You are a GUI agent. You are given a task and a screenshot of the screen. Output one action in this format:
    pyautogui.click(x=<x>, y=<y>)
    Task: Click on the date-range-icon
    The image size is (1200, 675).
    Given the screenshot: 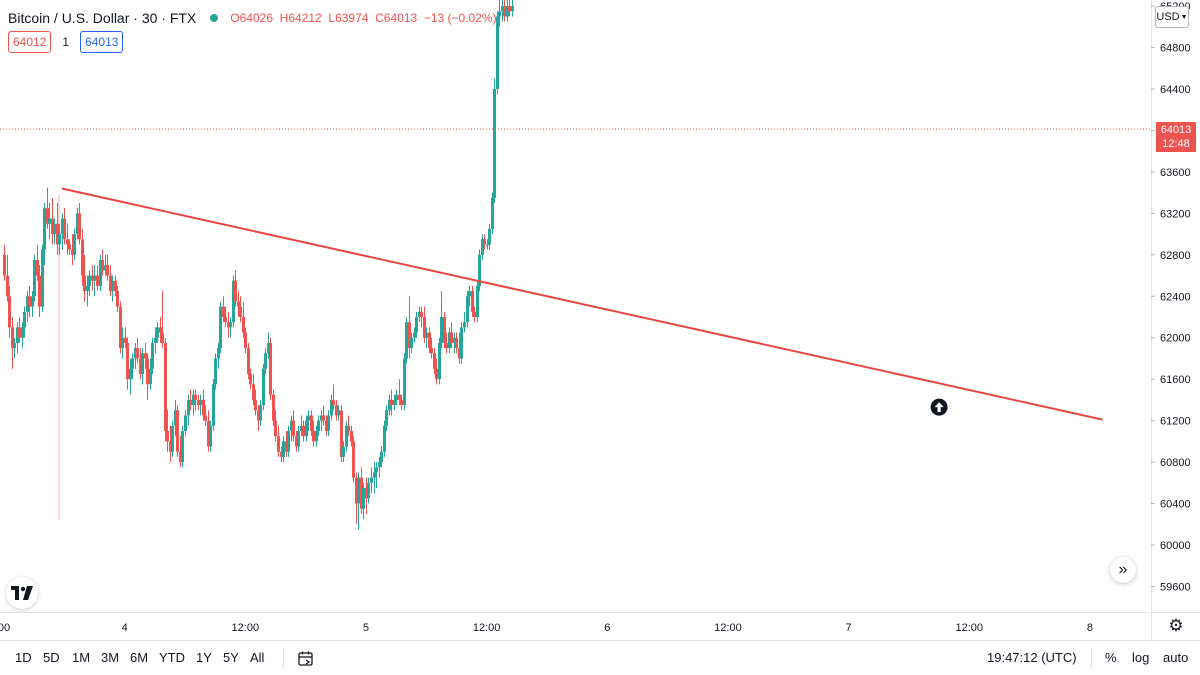 What is the action you would take?
    pyautogui.click(x=306, y=659)
    